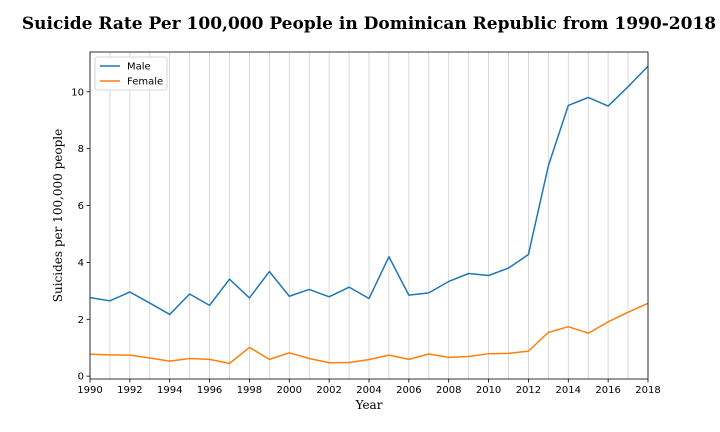  I want to click on y-tick-label: 6, so click(81, 206).